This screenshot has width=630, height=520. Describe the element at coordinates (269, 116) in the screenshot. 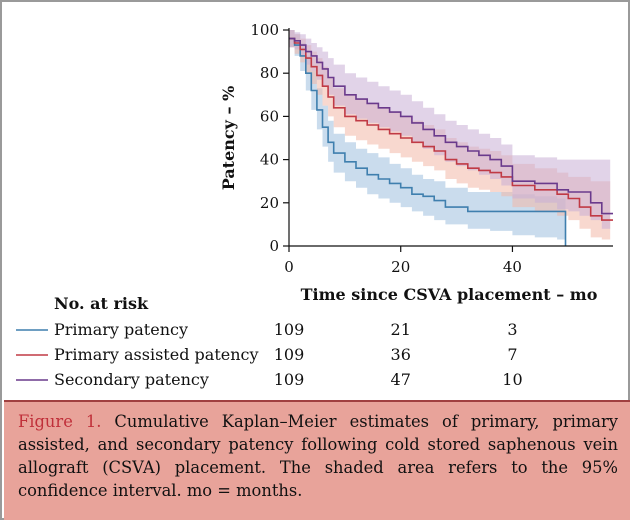

I see `y-tick-label: 60` at that location.